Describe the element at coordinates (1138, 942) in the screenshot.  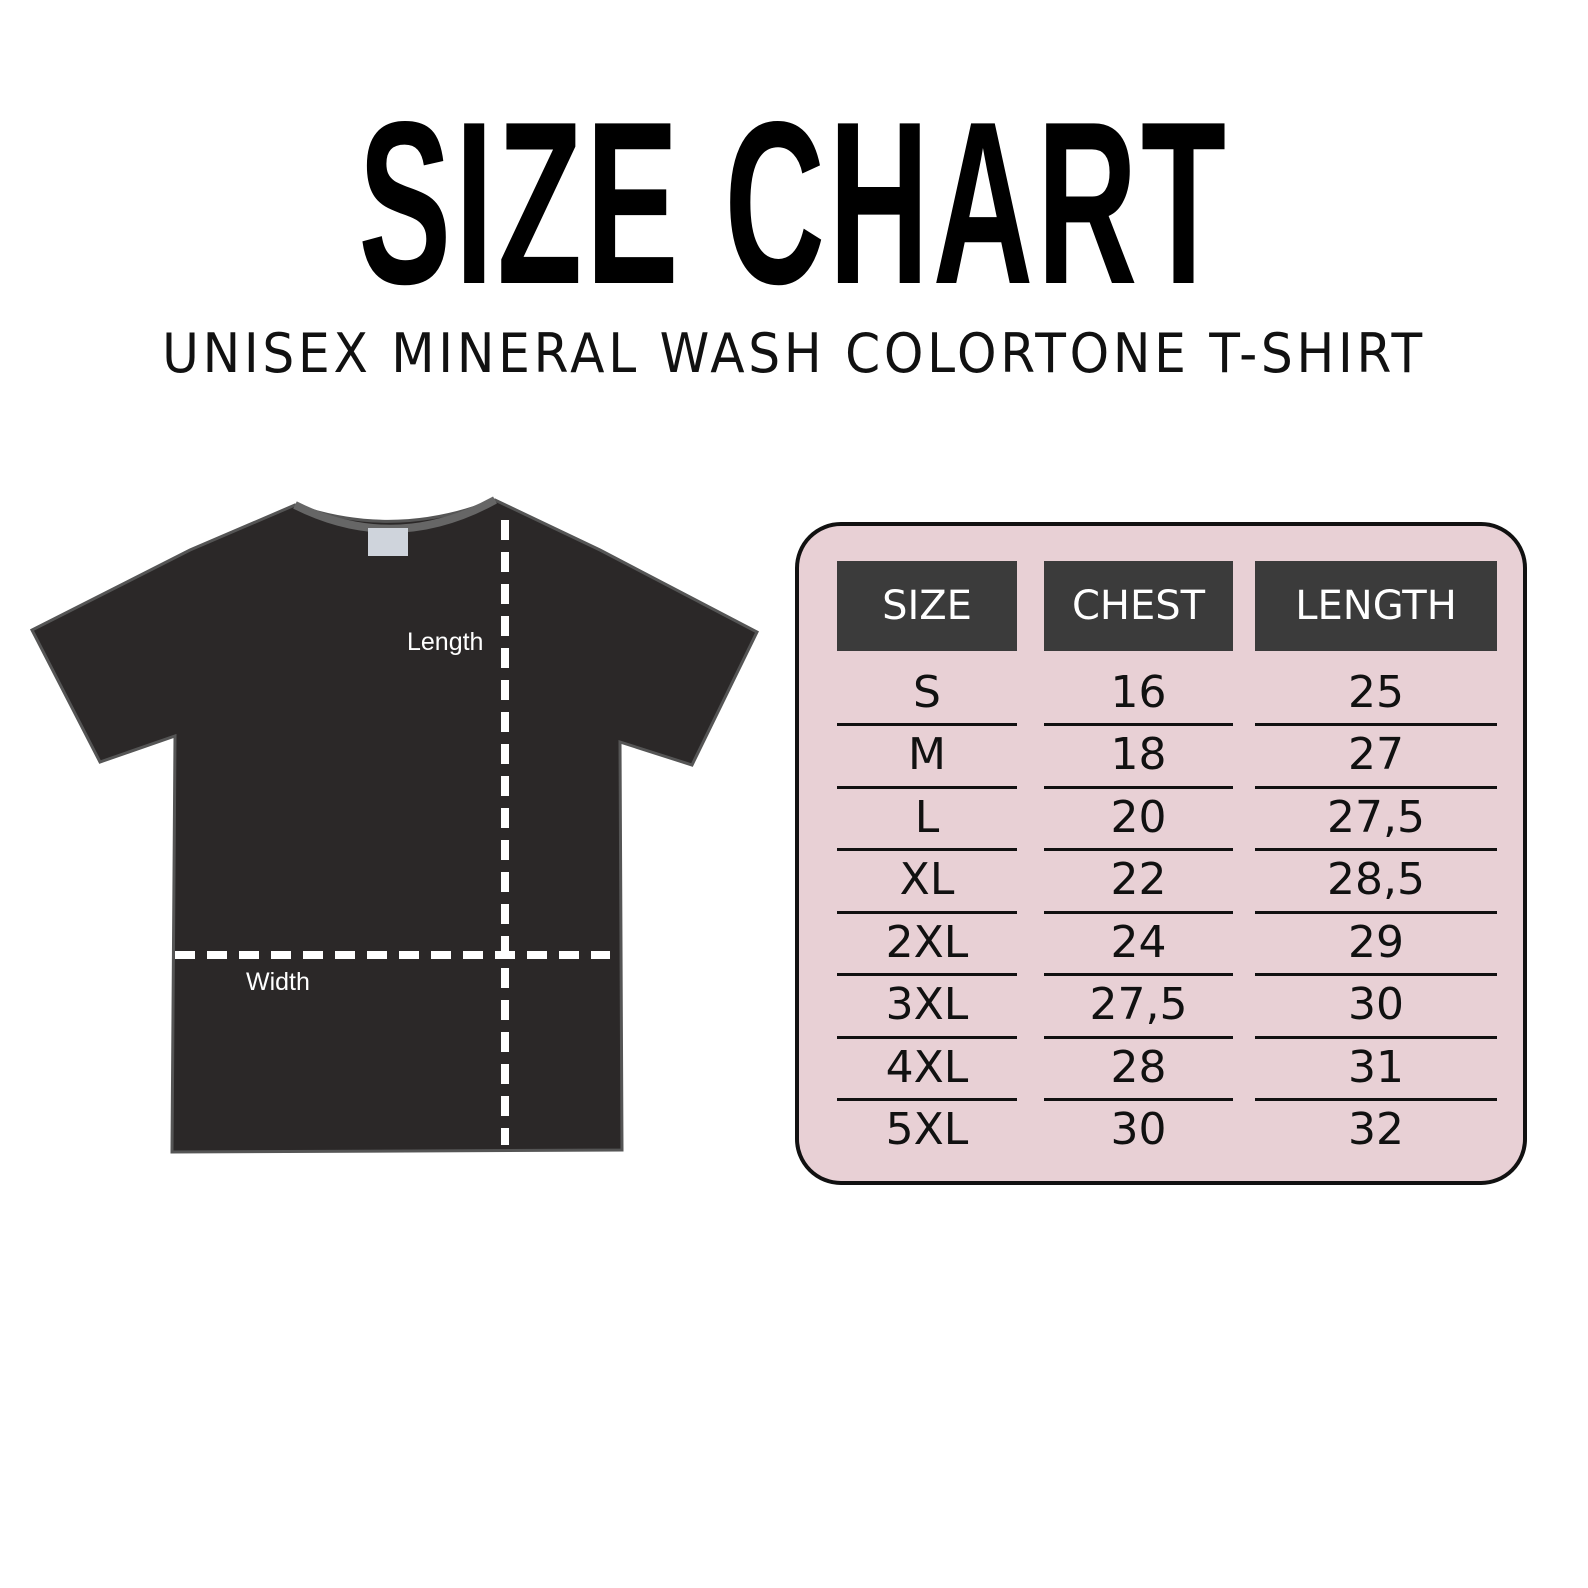
I see `cell-chest: 24` at that location.